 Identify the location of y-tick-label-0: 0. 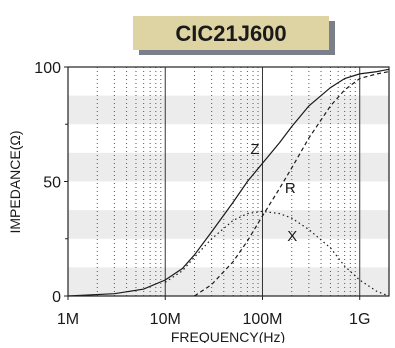
(56, 297).